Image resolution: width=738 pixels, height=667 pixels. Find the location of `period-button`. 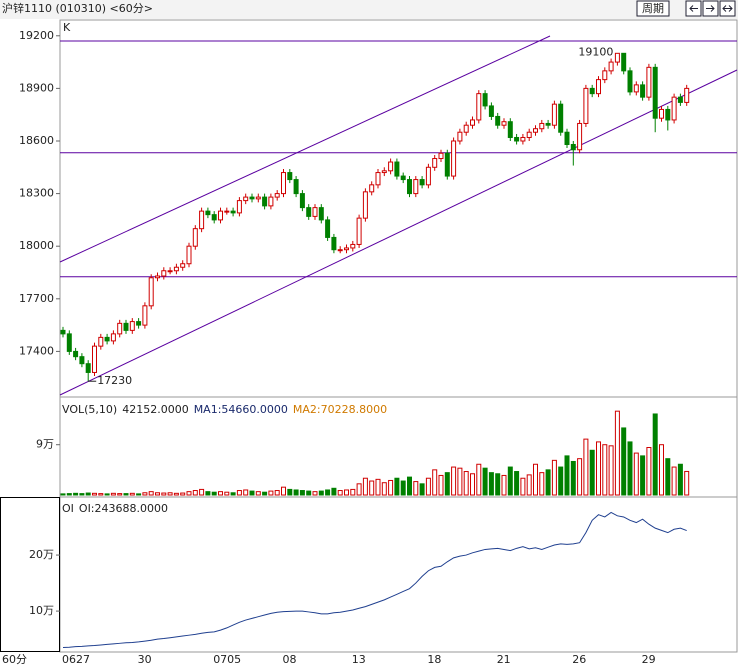

period-button is located at coordinates (653, 8).